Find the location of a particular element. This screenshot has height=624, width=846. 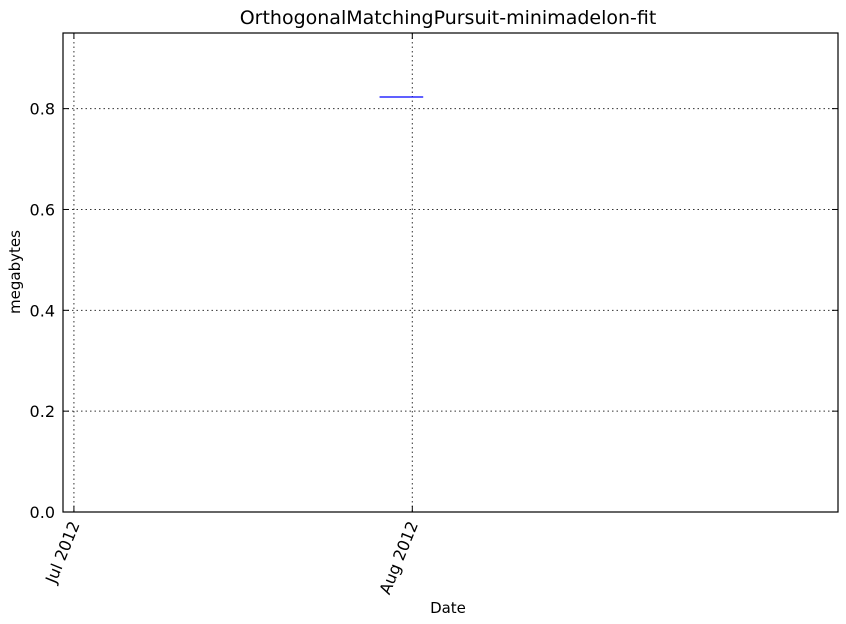

y-tick-label: 0.4 is located at coordinates (42, 310).